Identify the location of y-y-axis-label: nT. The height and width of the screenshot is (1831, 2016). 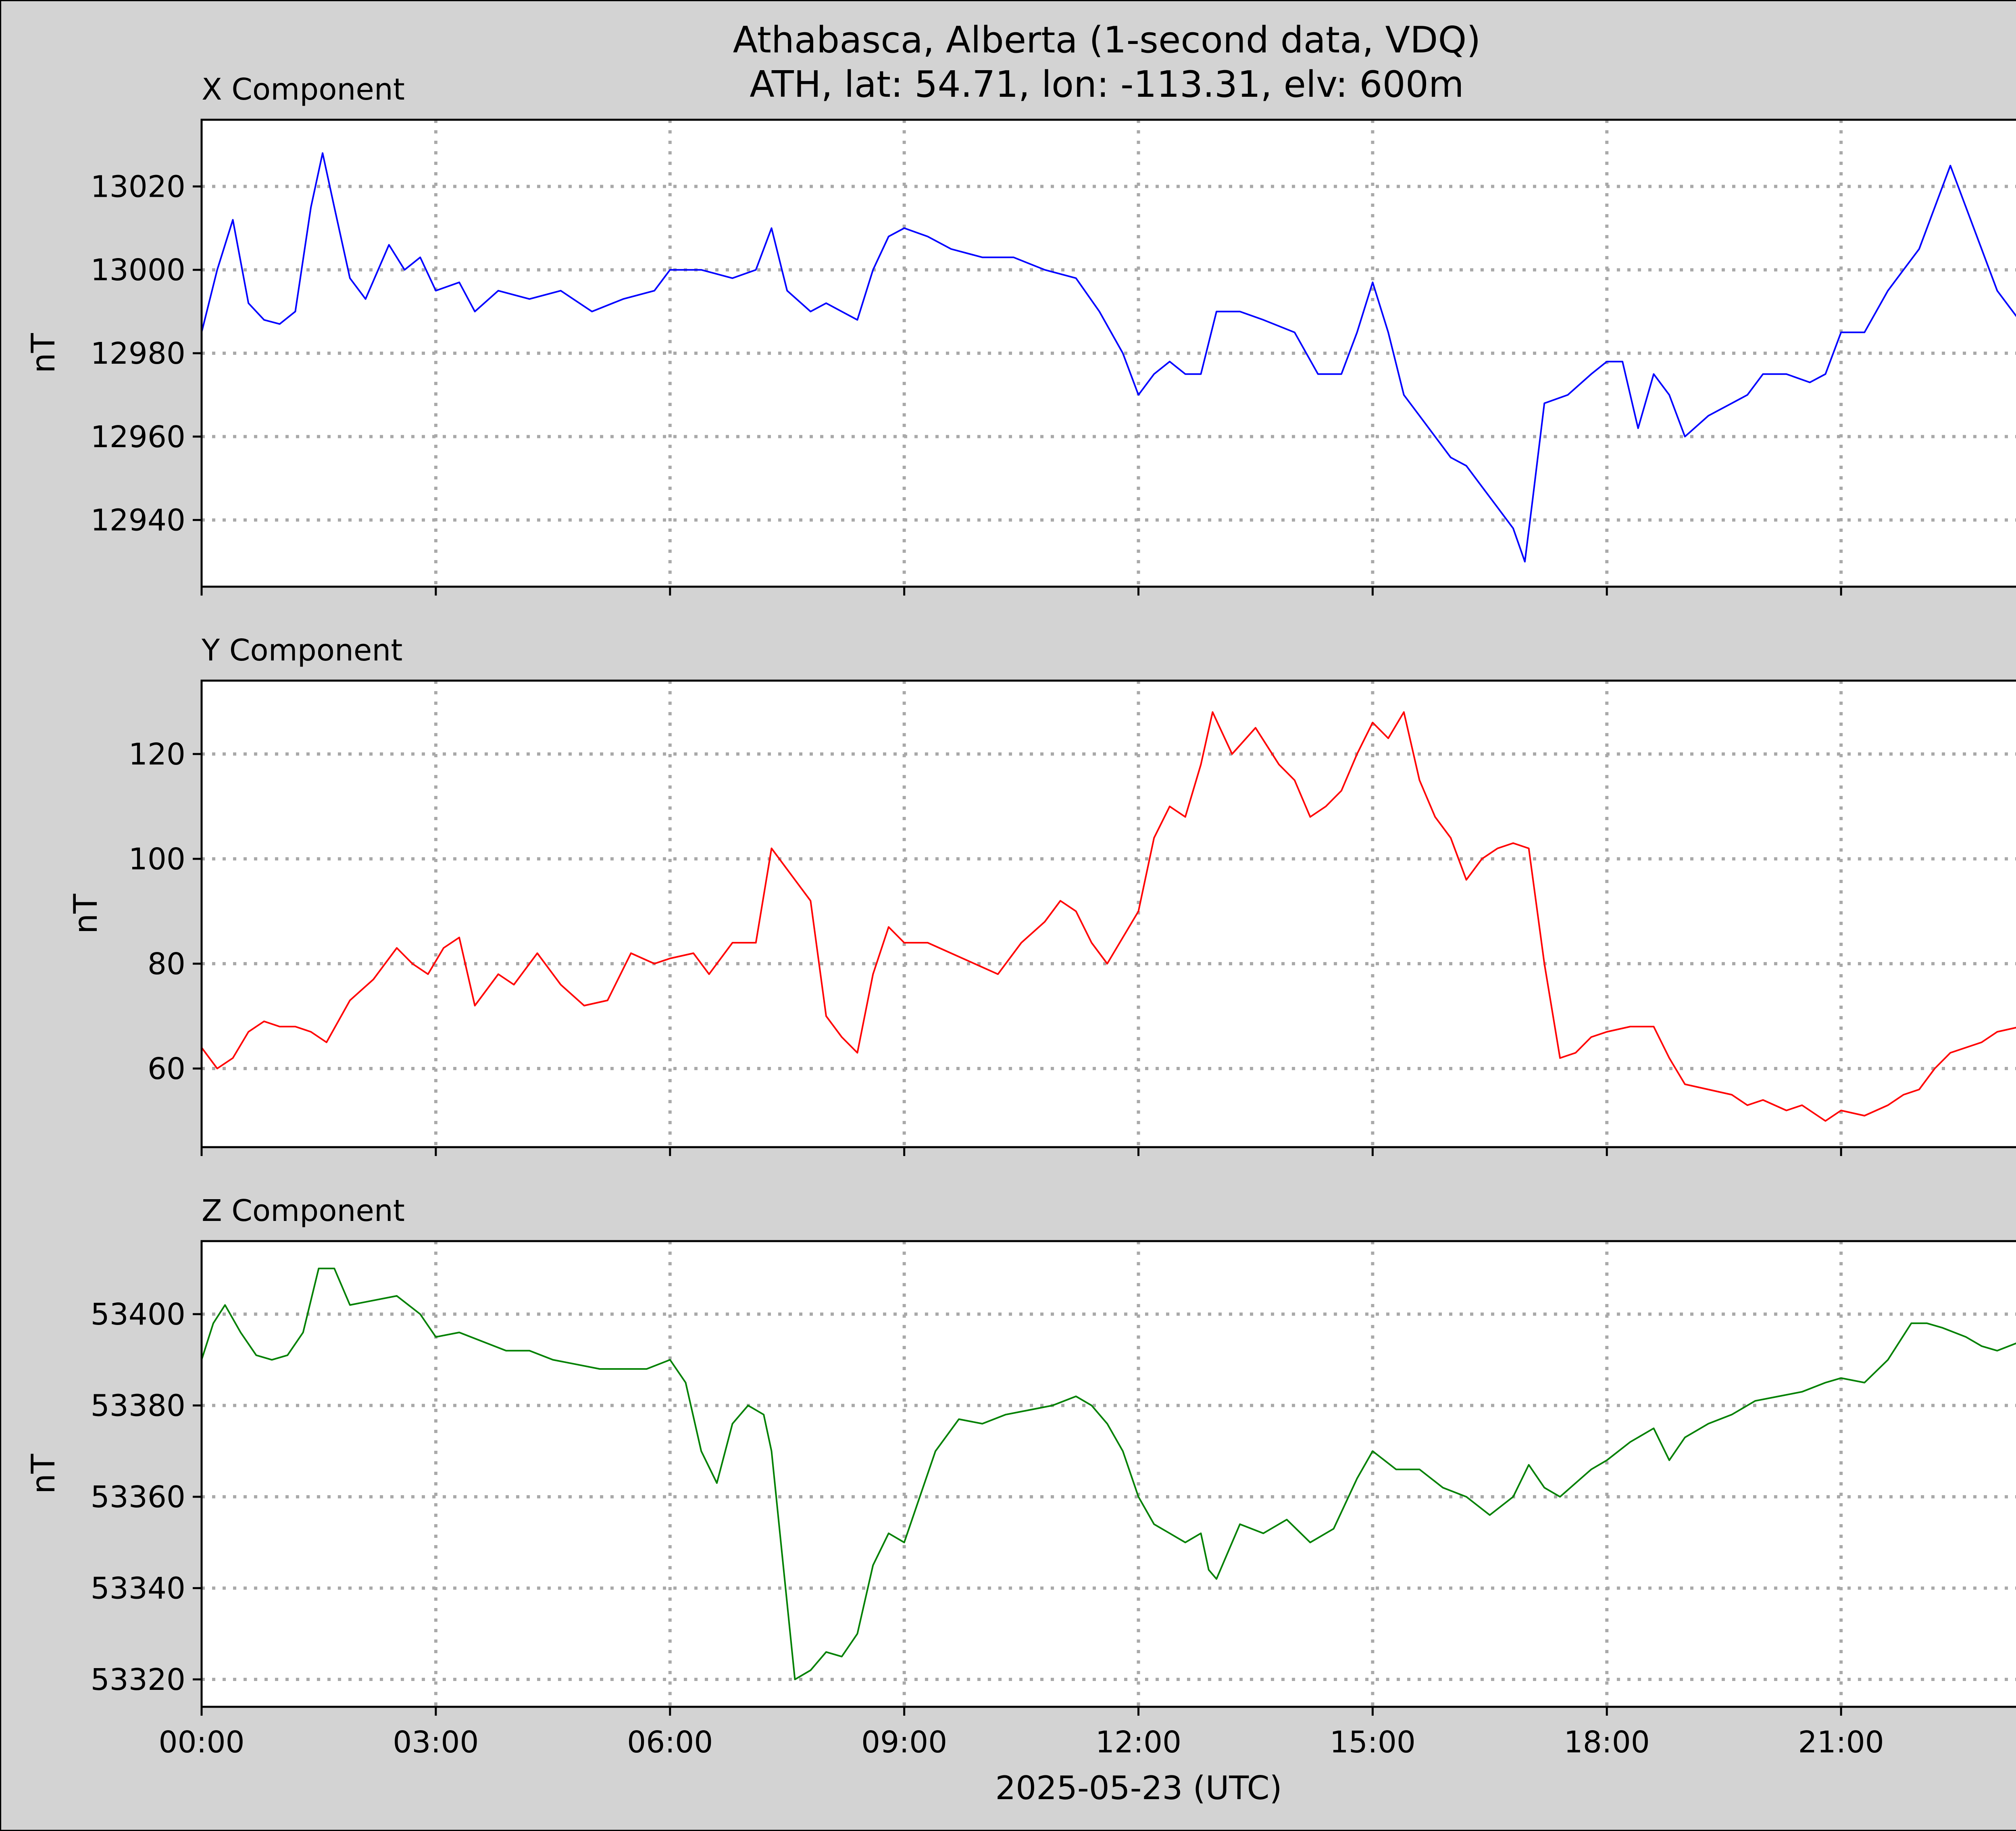
(86, 914).